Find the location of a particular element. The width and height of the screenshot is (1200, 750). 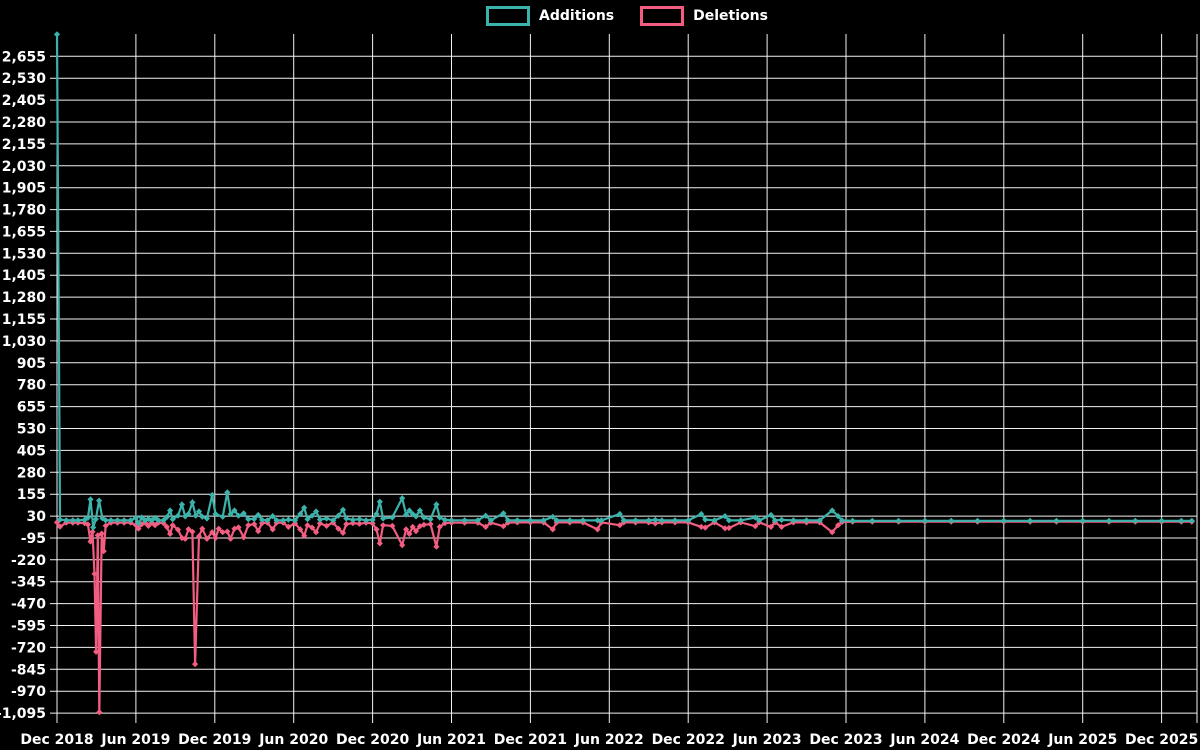

svg-text: Jun 2024 is located at coordinates (924, 740).